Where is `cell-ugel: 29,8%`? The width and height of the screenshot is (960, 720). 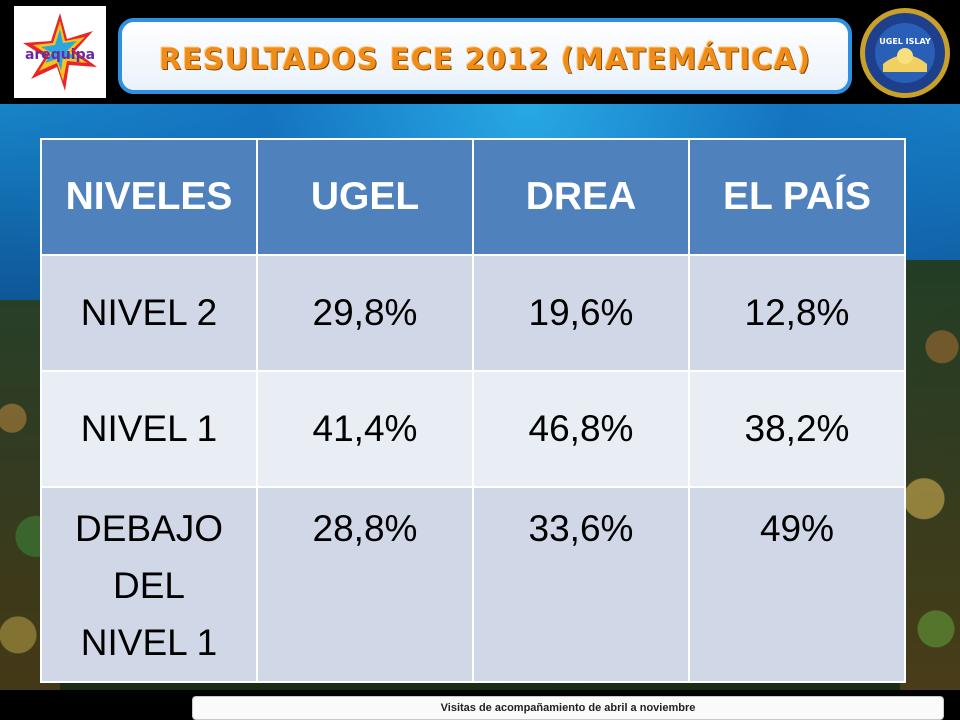
cell-ugel: 29,8% is located at coordinates (365, 313).